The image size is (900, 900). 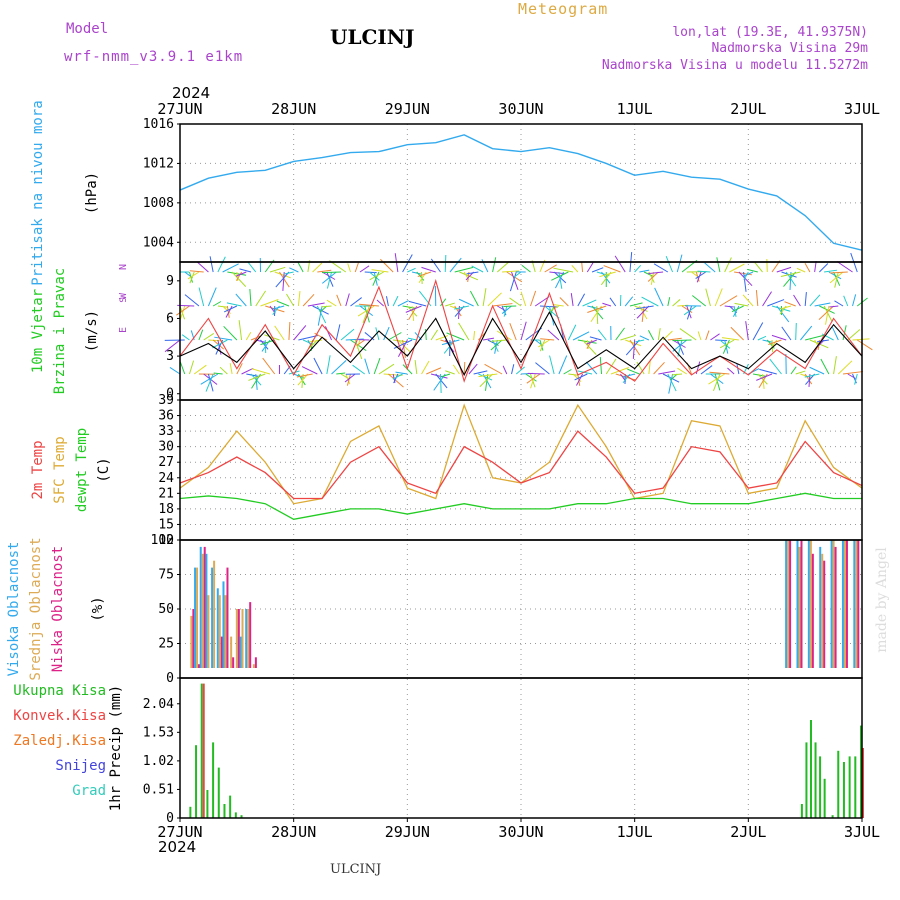 I want to click on wind-unit: (m/s), so click(x=92, y=331).